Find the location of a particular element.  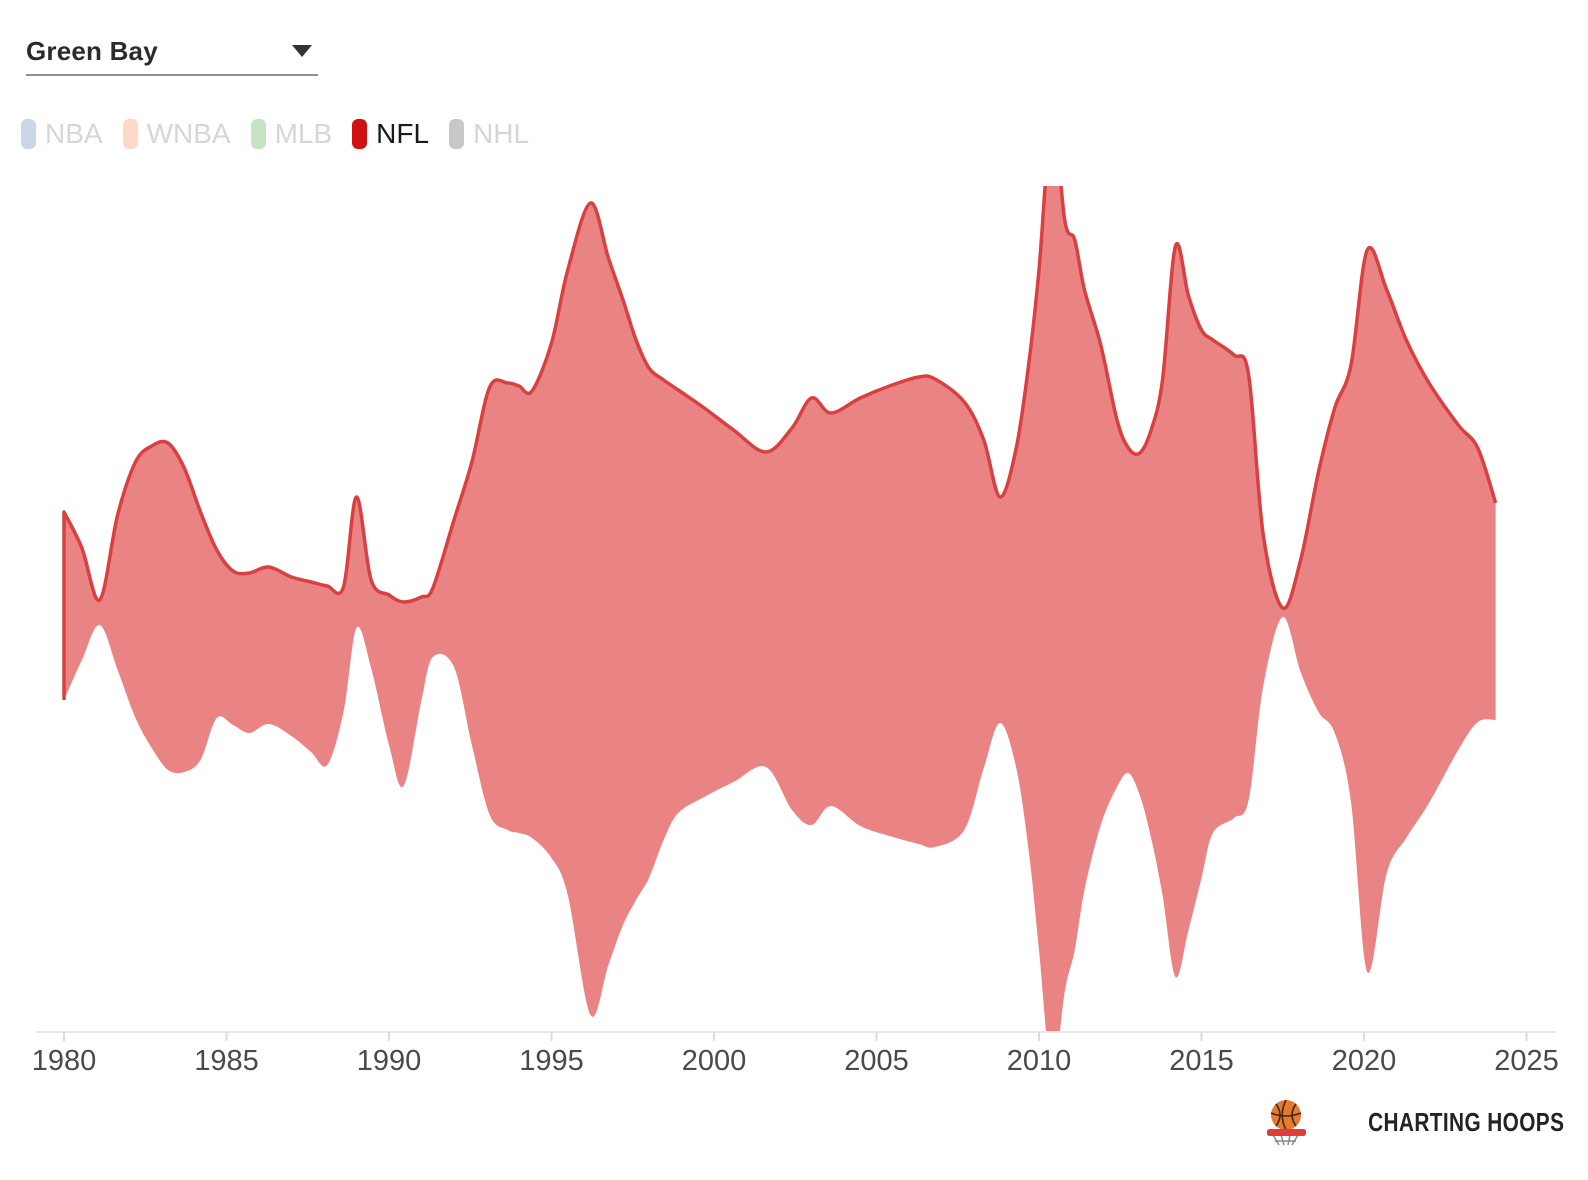

legend-label: WNBA is located at coordinates (188, 133).